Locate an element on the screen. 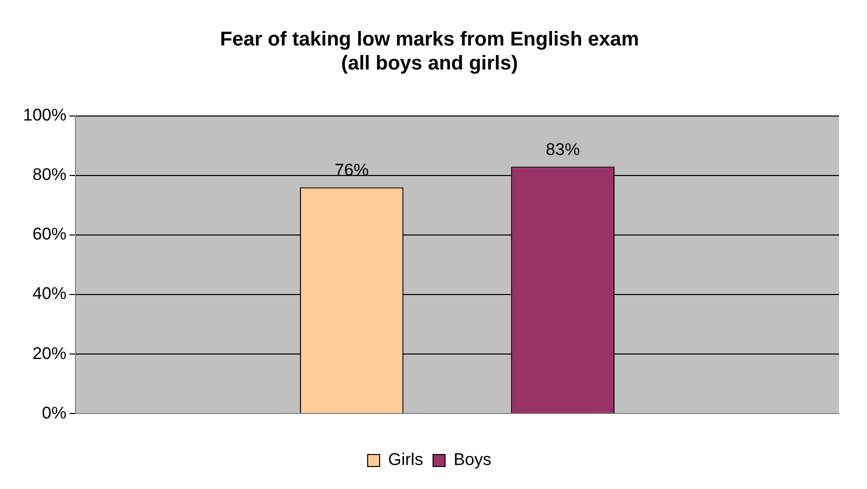 The width and height of the screenshot is (867, 489). chart-title: Fear of taking low marks from English exam (all boys and girls) is located at coordinates (430, 51).